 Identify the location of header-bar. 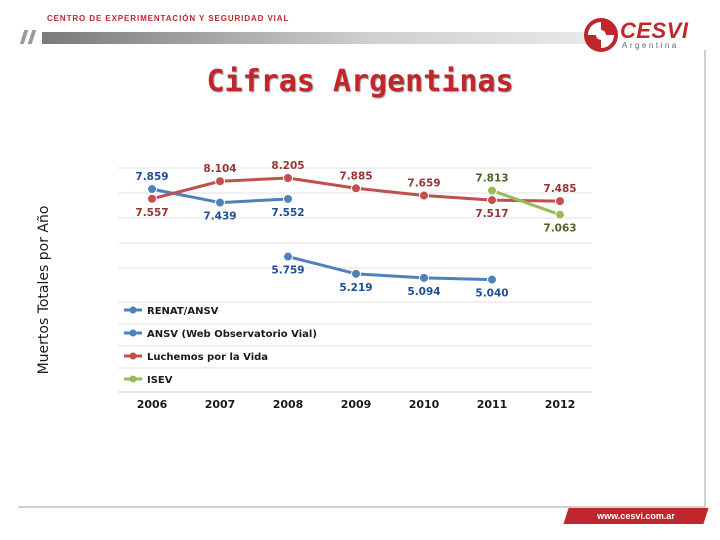
(304, 37).